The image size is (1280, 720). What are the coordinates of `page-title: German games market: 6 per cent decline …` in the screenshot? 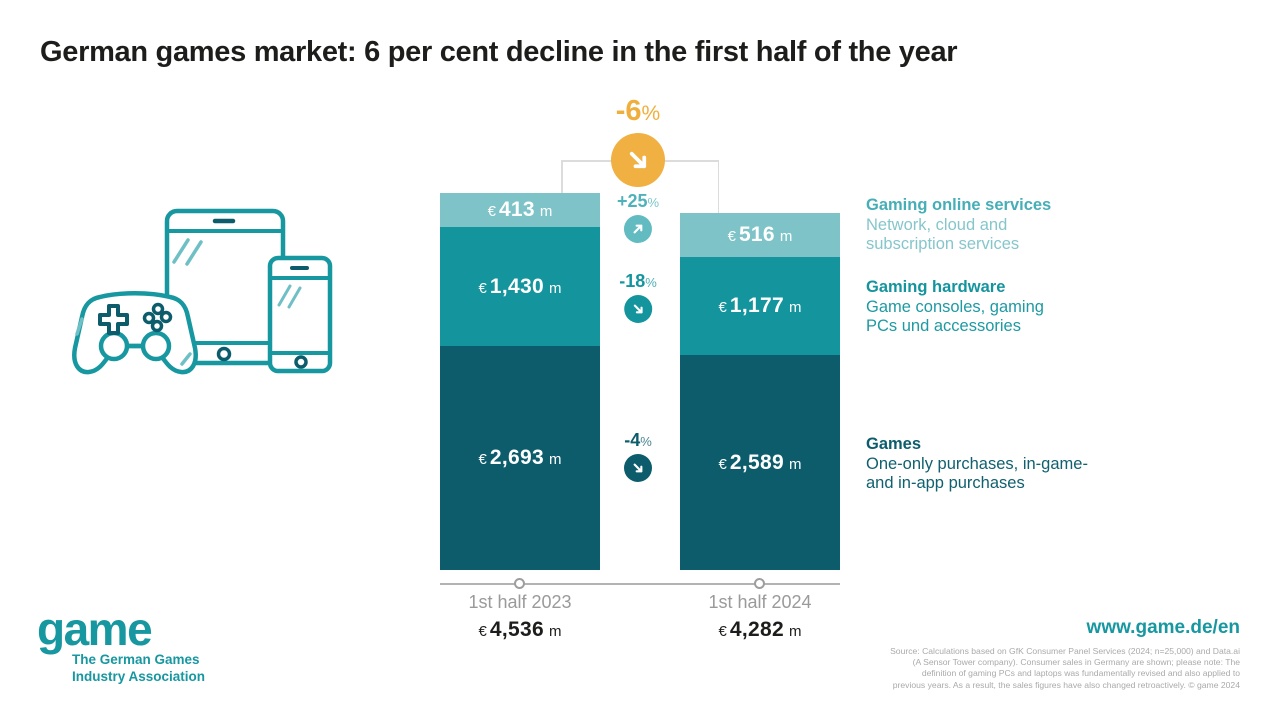 It's located at (499, 52).